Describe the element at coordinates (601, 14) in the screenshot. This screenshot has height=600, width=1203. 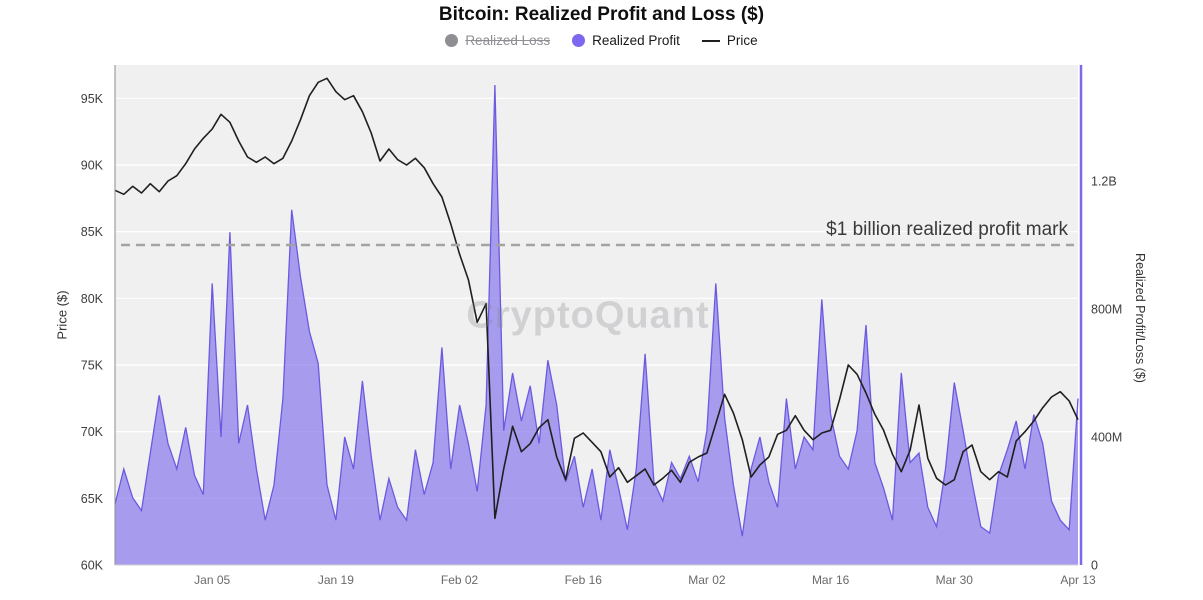
I see `chart-title: Bitcoin: Realized Profit and Loss ($)` at that location.